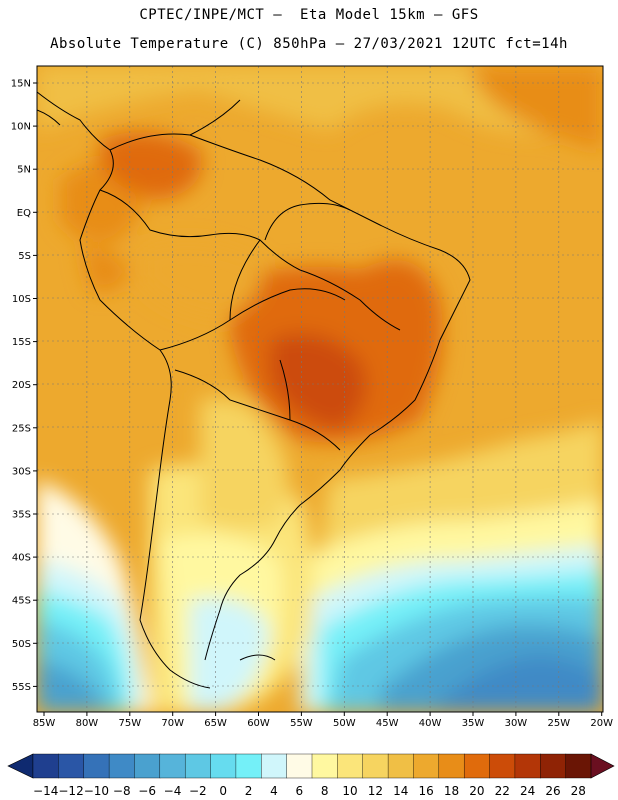  I want to click on lat-label: 50S, so click(21, 644).